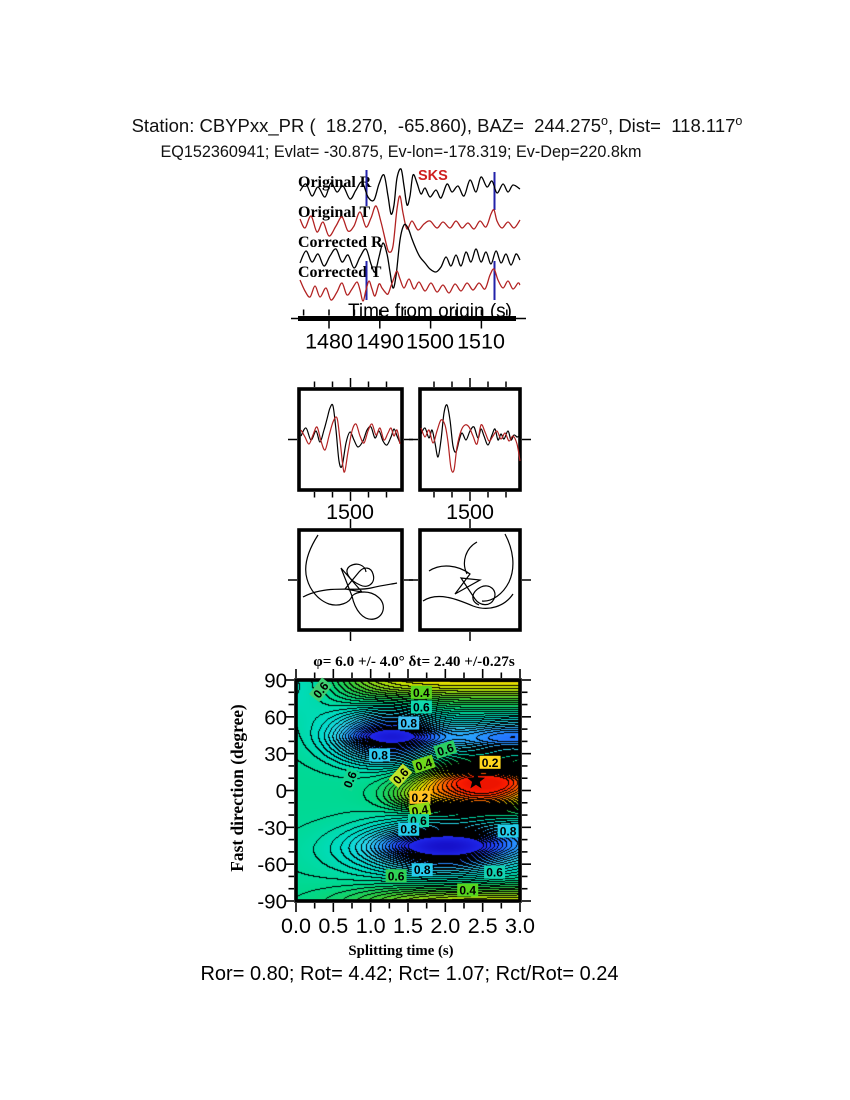  Describe the element at coordinates (340, 272) in the screenshot. I see `svg-text: Corrected T` at that location.